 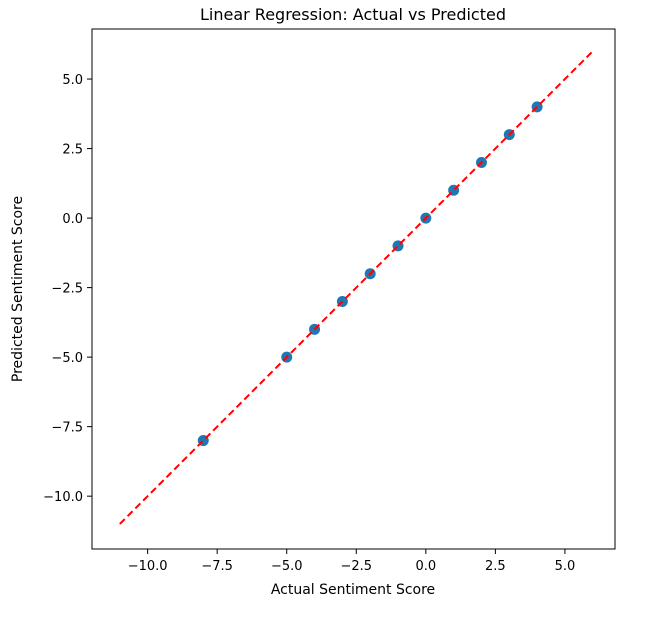 What do you see at coordinates (72, 150) in the screenshot?
I see `y-tick-label: 2.5` at bounding box center [72, 150].